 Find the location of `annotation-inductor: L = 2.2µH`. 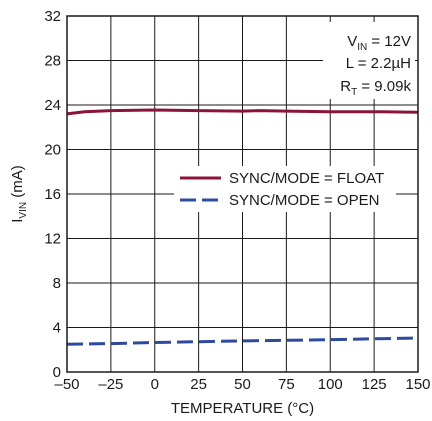

annotation-inductor: L = 2.2µH is located at coordinates (378, 63).